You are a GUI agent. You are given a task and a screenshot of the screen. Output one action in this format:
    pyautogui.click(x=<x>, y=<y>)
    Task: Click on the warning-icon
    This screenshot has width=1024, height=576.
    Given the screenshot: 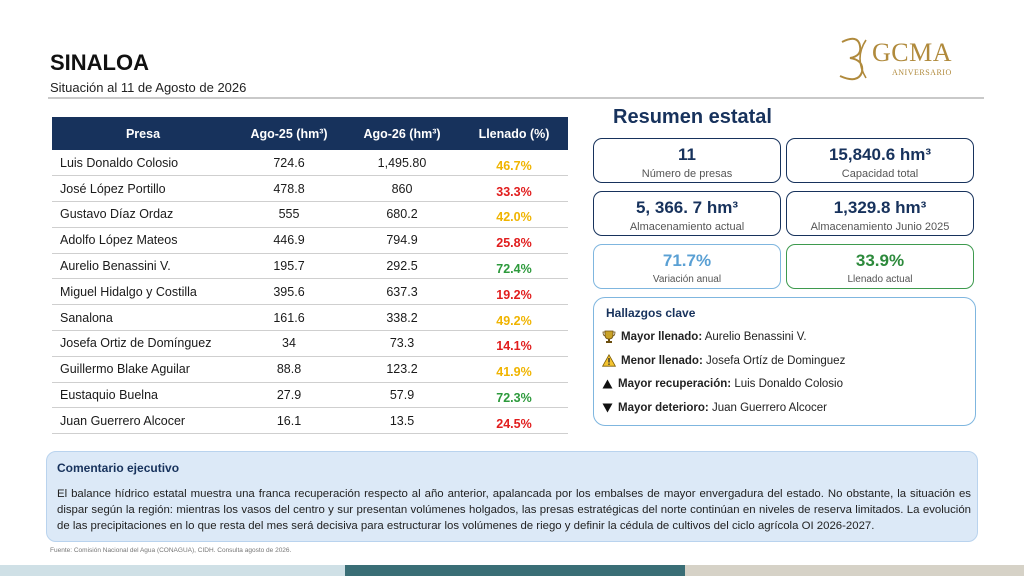 What is the action you would take?
    pyautogui.click(x=609, y=360)
    